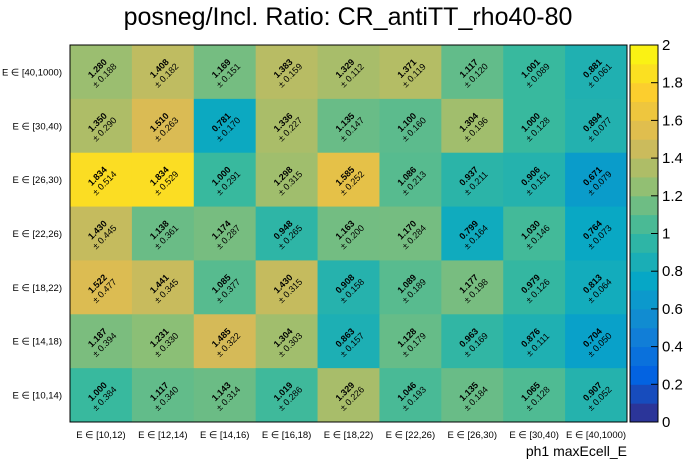 This screenshot has height=472, width=696. I want to click on y-tick-label: E ∈ [26,30), so click(37, 180).